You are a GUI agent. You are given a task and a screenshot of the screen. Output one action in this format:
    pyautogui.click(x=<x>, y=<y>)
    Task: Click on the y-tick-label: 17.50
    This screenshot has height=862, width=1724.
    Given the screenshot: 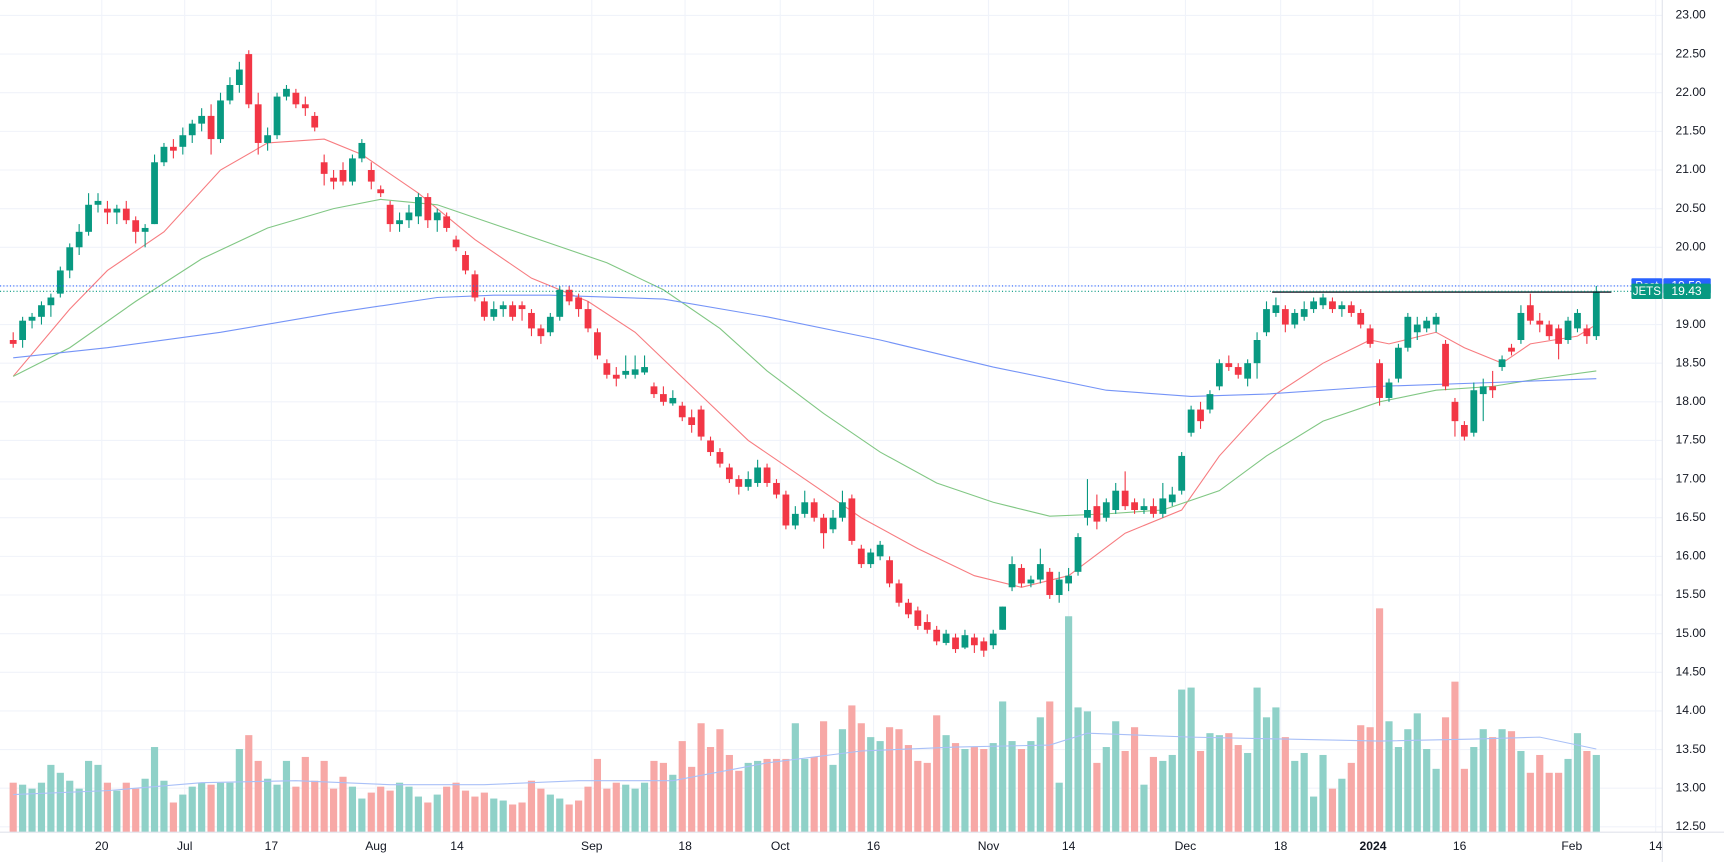 What is the action you would take?
    pyautogui.click(x=1690, y=440)
    